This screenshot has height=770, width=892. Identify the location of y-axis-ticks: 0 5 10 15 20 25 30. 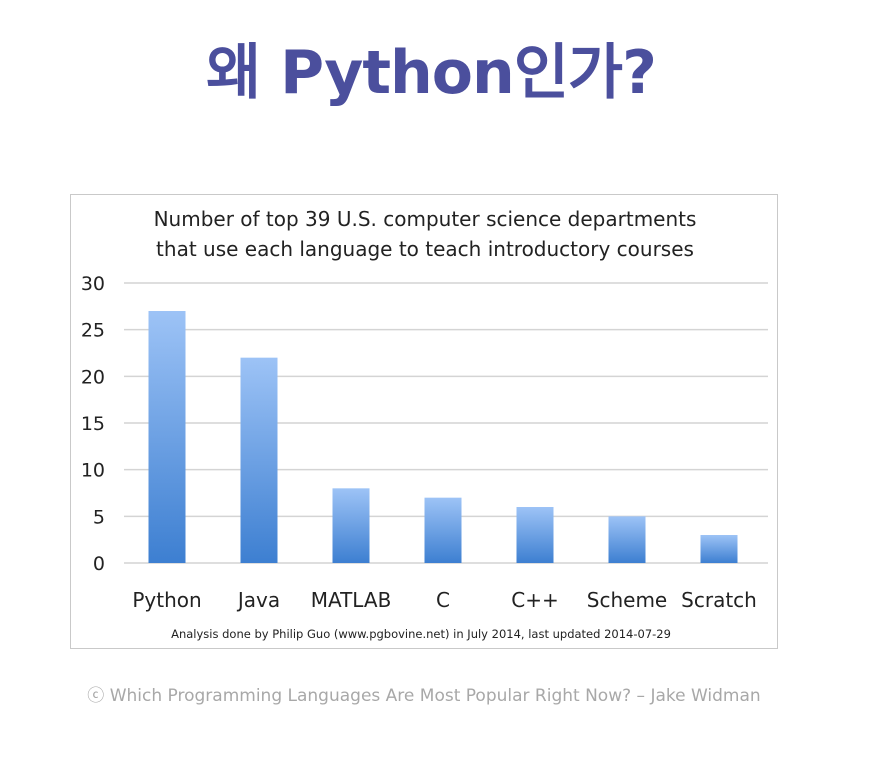
(93, 424).